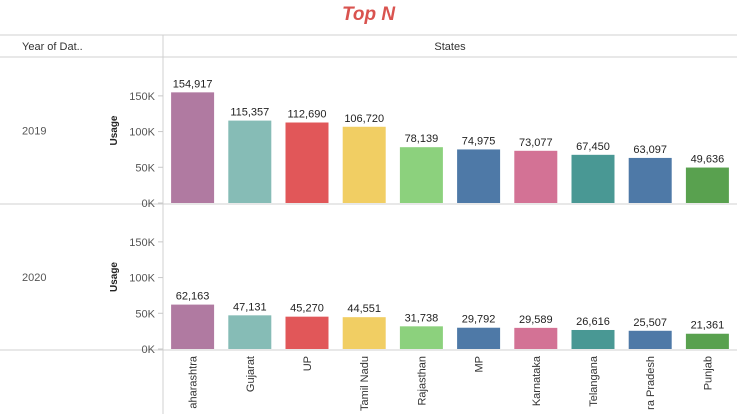  I want to click on x-category-label: aharashtra, so click(194, 381).